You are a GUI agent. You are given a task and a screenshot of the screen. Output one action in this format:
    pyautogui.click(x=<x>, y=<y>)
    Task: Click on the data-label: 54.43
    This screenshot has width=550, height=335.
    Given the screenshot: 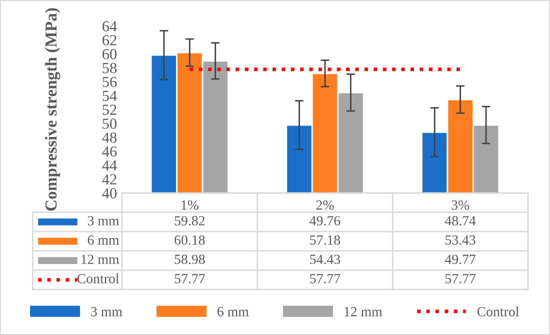 What is the action you would take?
    pyautogui.click(x=325, y=259)
    